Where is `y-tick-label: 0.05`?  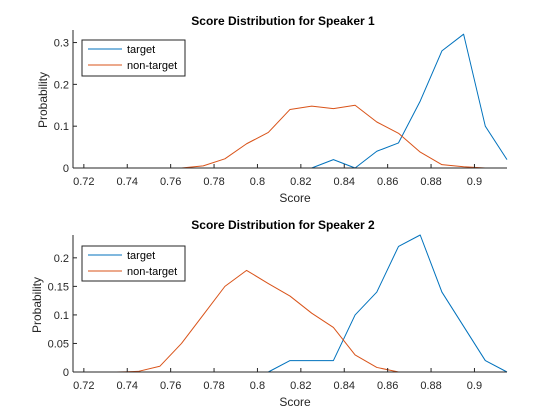
y-tick-label: 0.05 is located at coordinates (58, 344).